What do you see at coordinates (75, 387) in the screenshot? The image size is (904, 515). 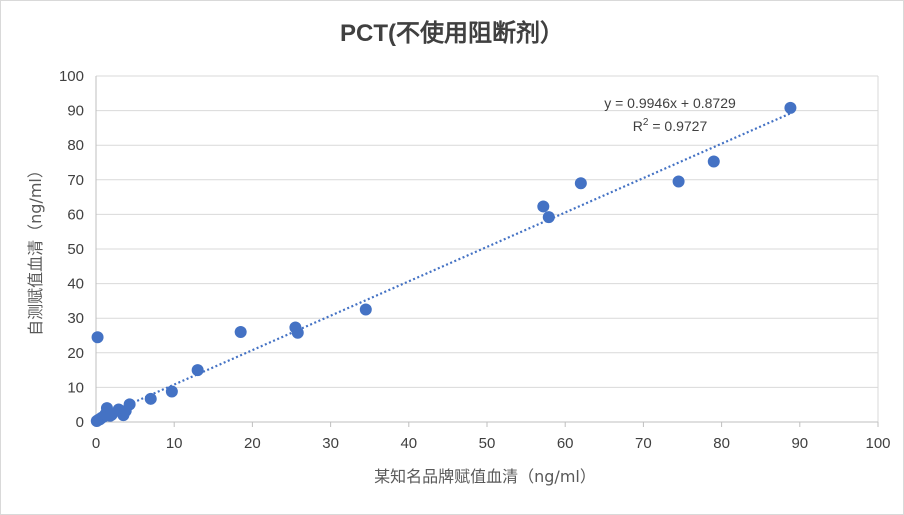 I see `y-tick-label: 10` at bounding box center [75, 387].